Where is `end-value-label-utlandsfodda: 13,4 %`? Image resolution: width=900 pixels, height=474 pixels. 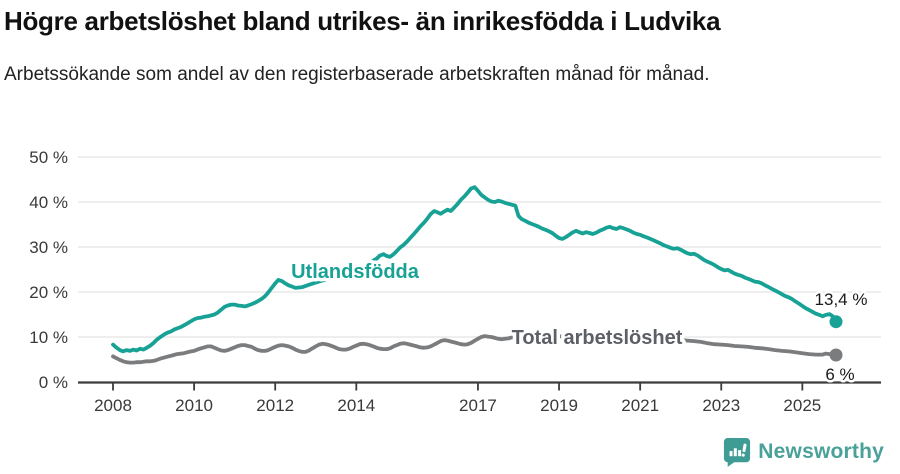 end-value-label-utlandsfodda: 13,4 % is located at coordinates (841, 299).